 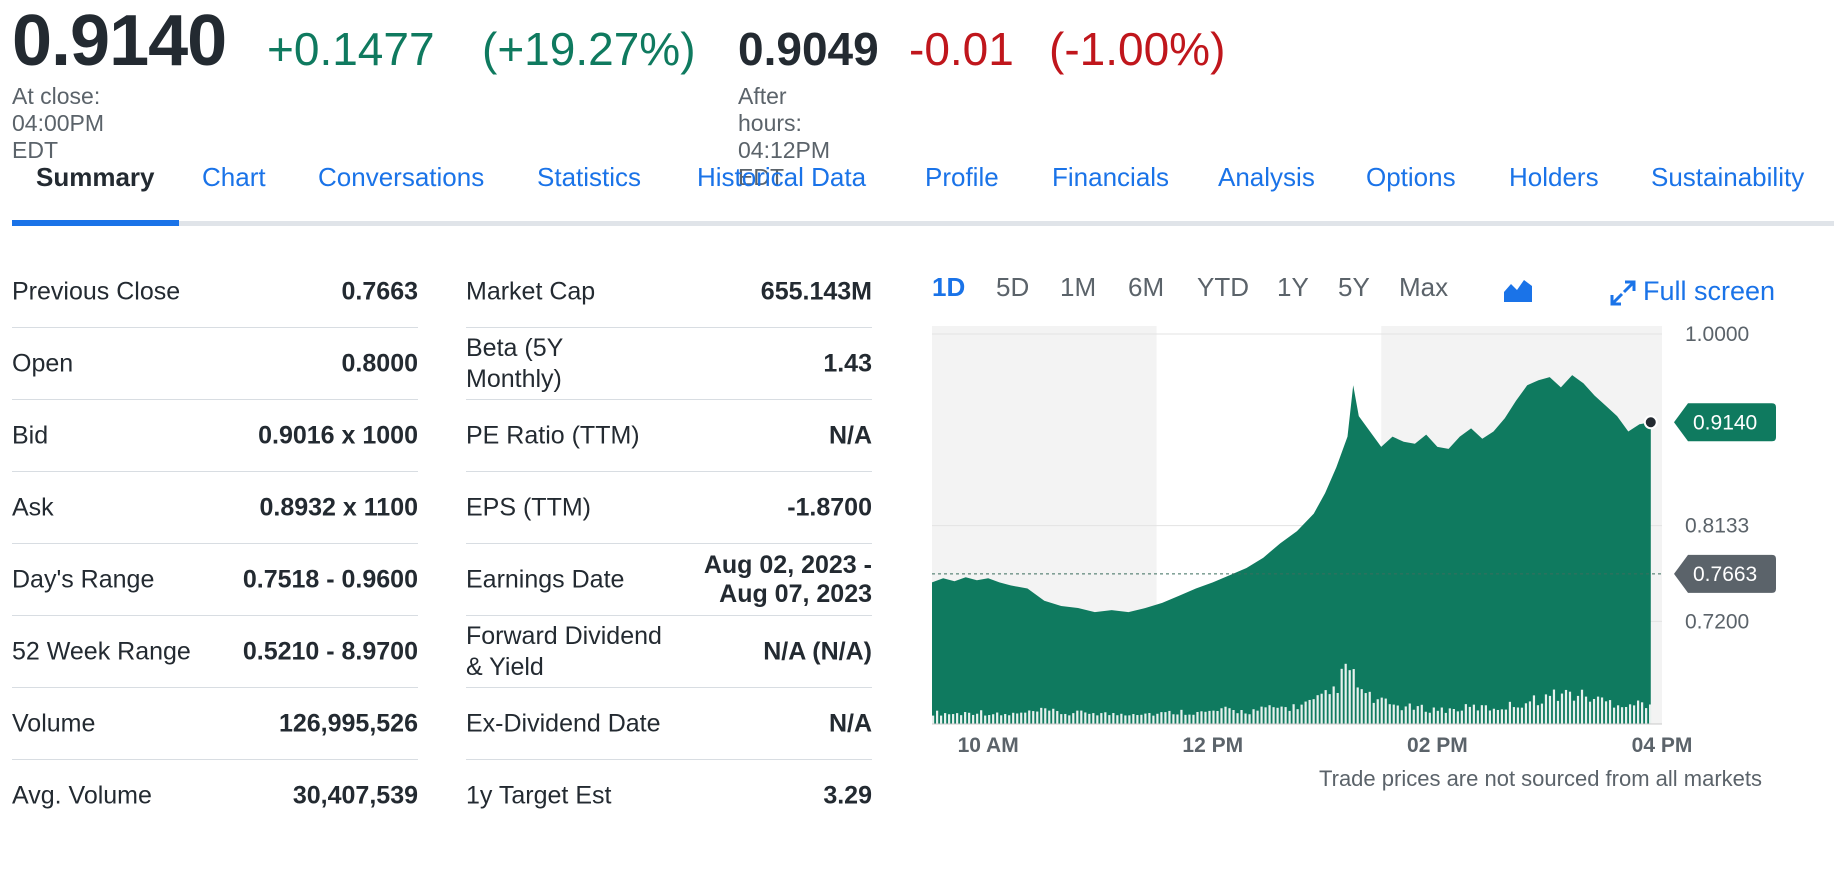 I want to click on table-row: Day's Range 0.7518 - 0.9600, so click(x=215, y=580).